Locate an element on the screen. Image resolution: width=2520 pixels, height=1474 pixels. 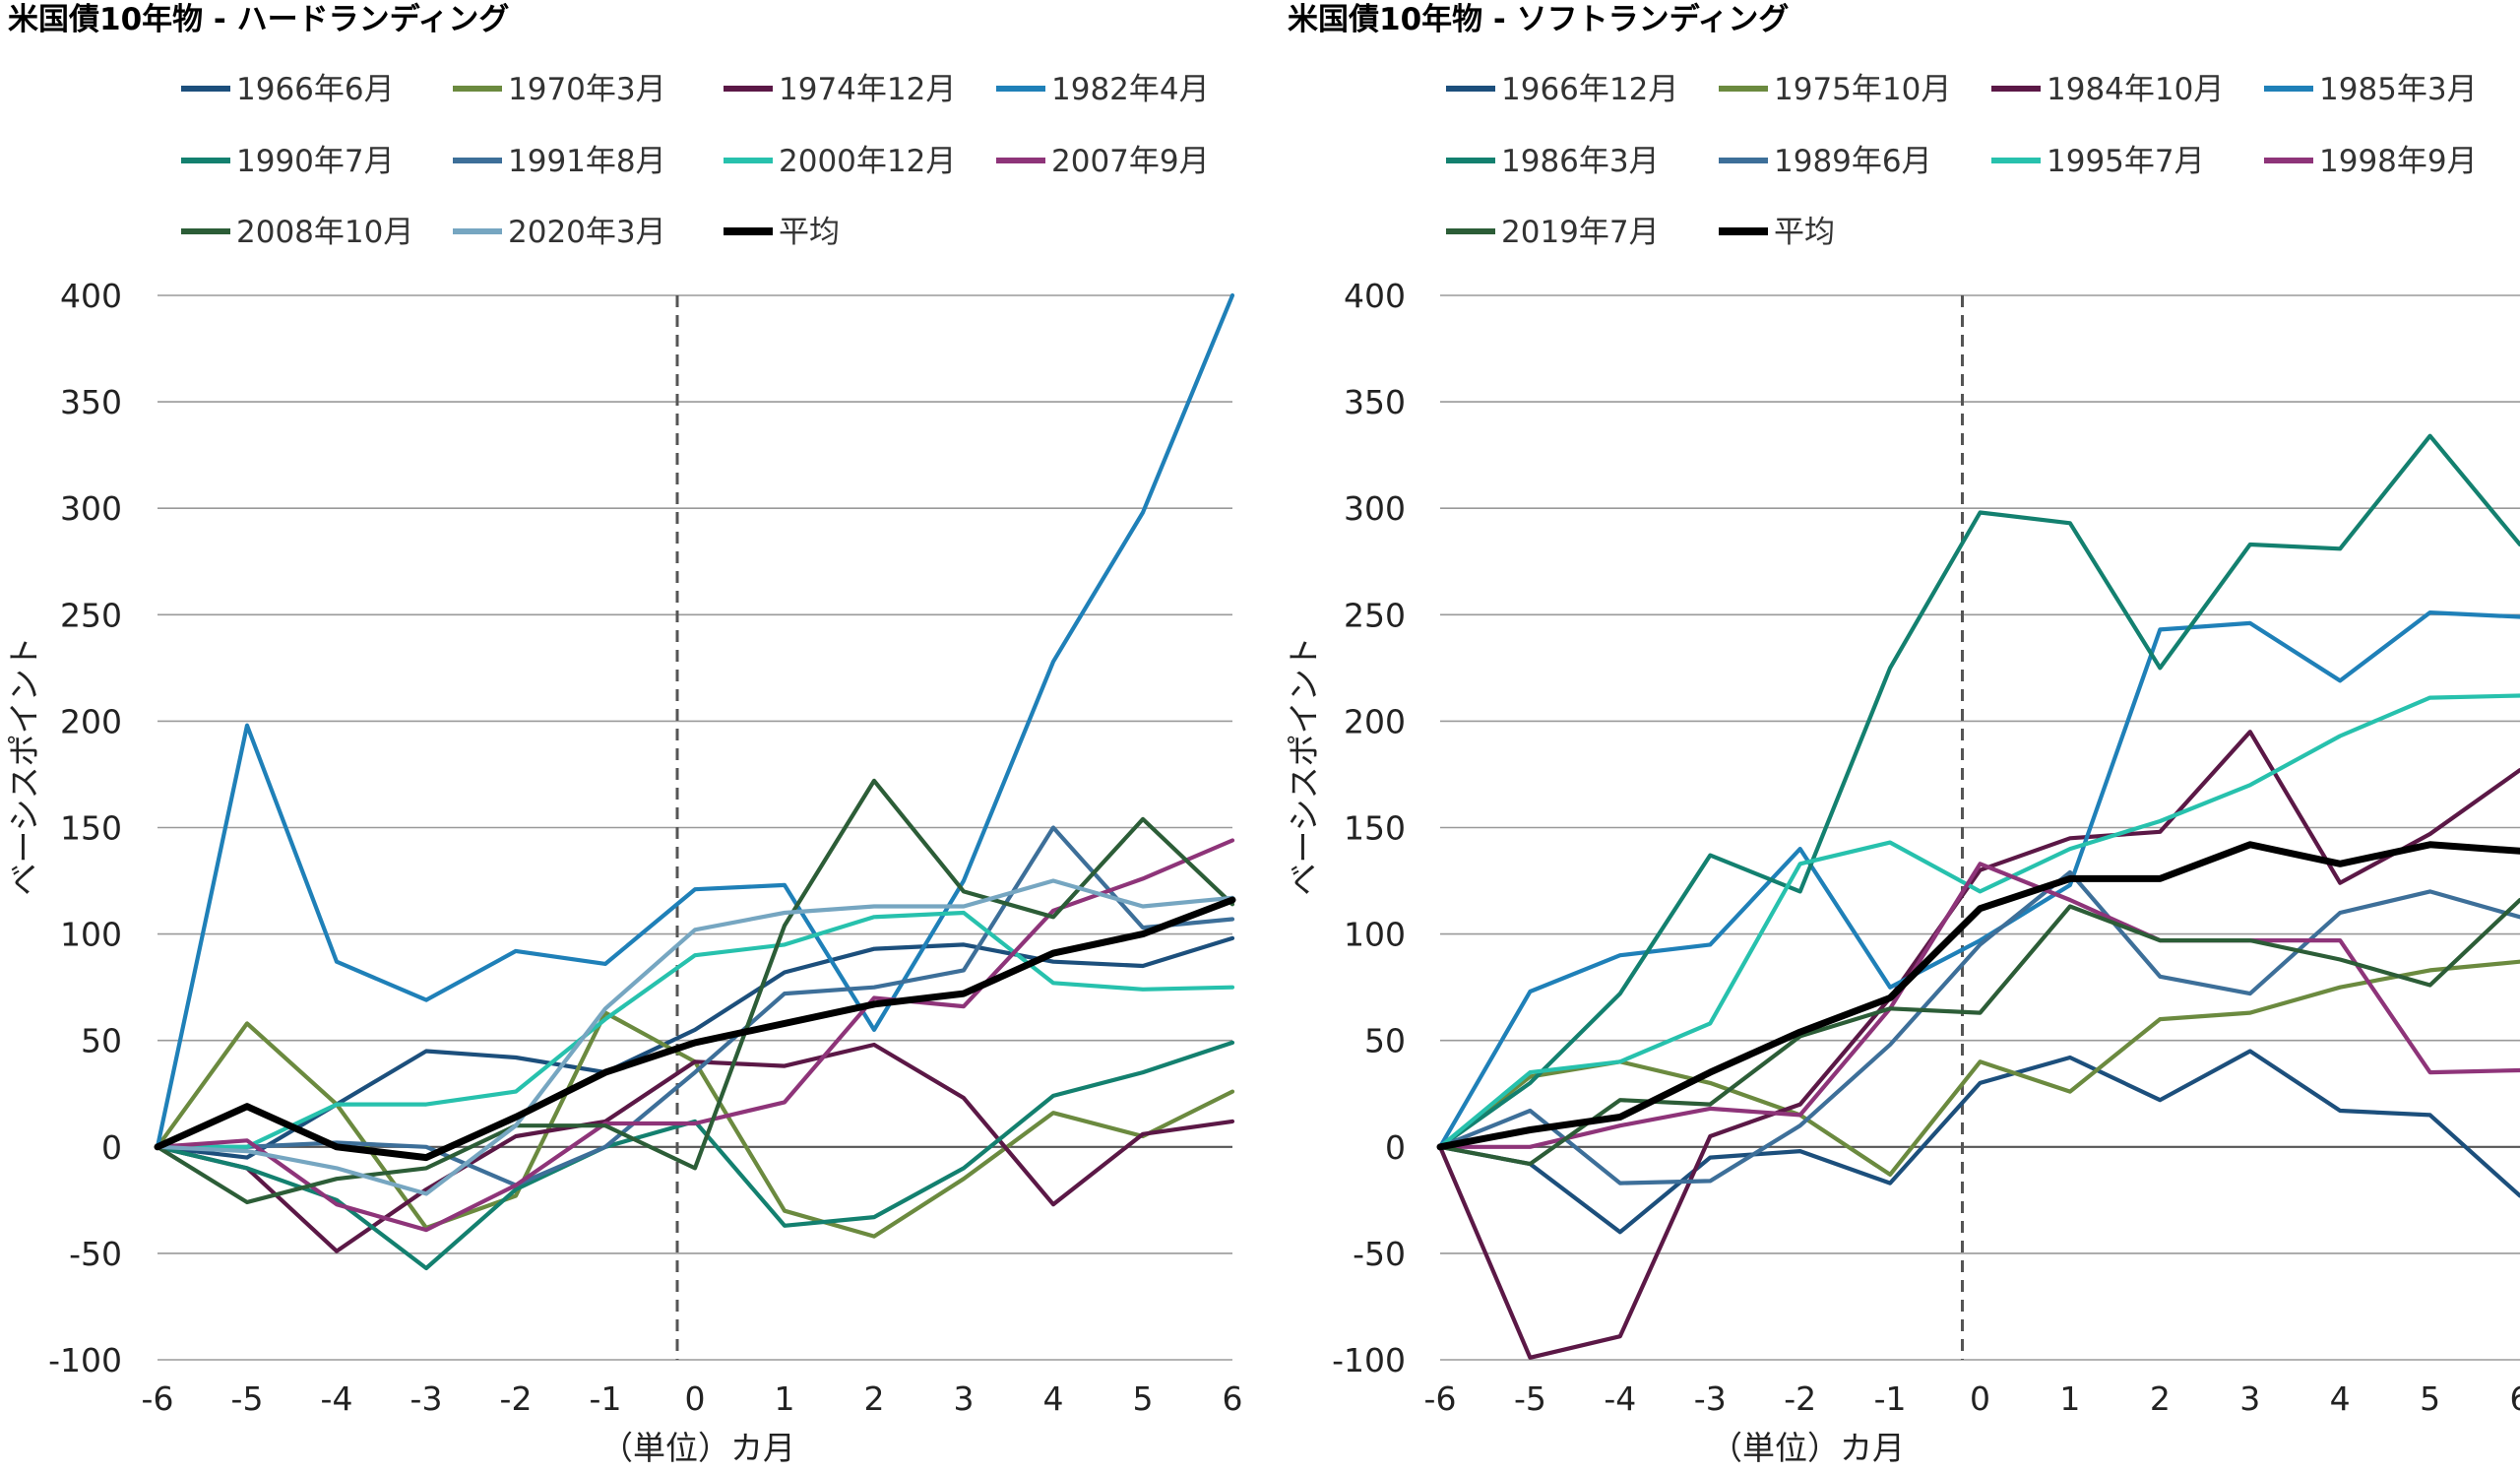
hard-y-tick-label: 50 is located at coordinates (101, 1041).